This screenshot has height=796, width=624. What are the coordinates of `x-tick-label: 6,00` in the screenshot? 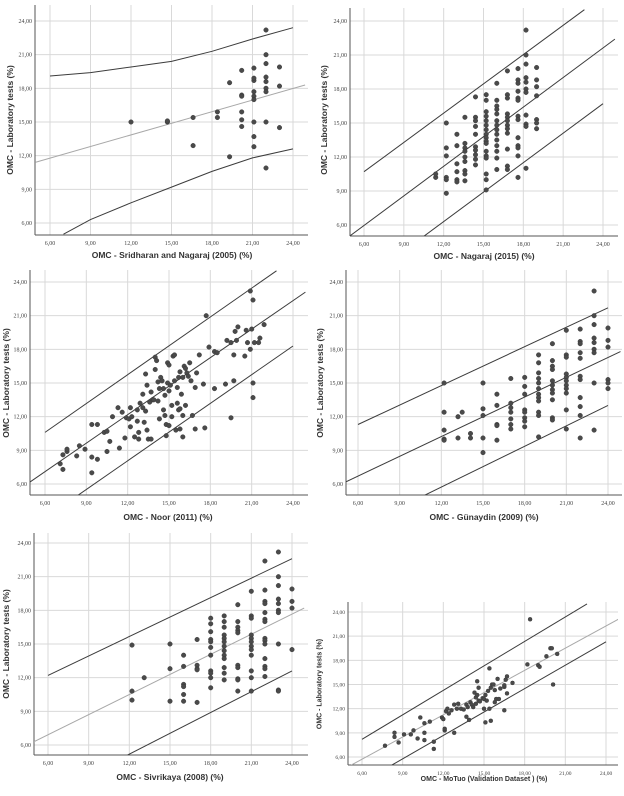 It's located at (48, 764).